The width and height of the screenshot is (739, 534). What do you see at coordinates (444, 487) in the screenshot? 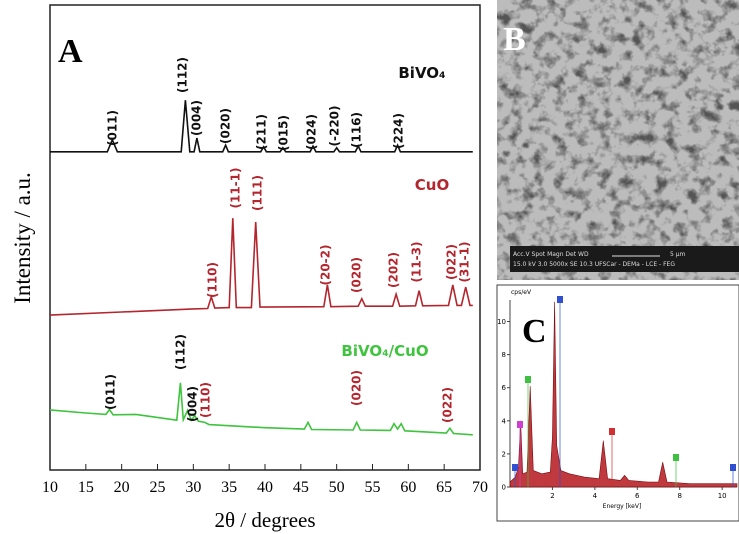
I see `x-tick-label: 65` at bounding box center [444, 487].